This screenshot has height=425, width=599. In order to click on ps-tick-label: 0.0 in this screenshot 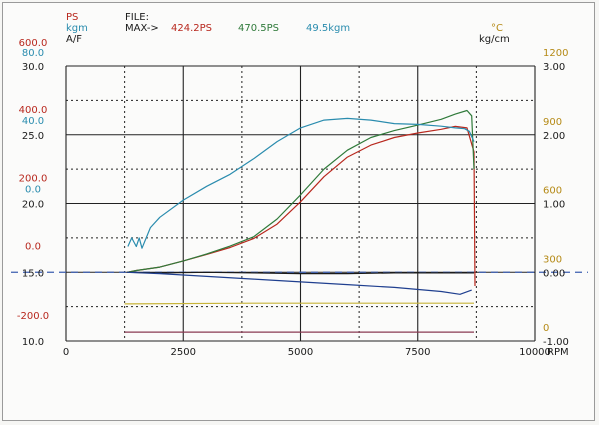, I will do `click(33, 246)`.